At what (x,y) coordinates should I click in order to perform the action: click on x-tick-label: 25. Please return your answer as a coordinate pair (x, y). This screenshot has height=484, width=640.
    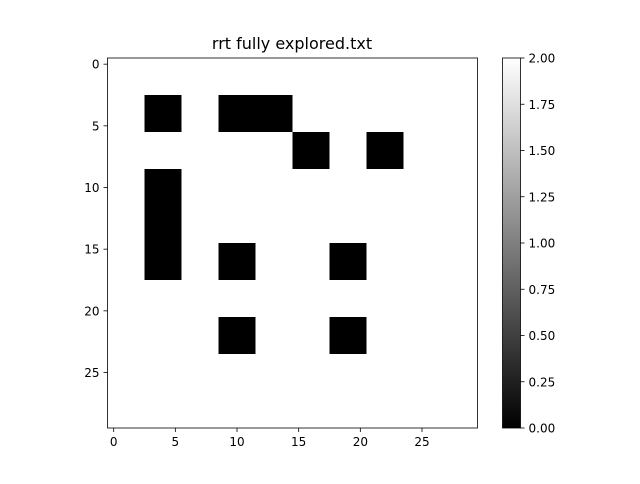
    Looking at the image, I should click on (421, 442).